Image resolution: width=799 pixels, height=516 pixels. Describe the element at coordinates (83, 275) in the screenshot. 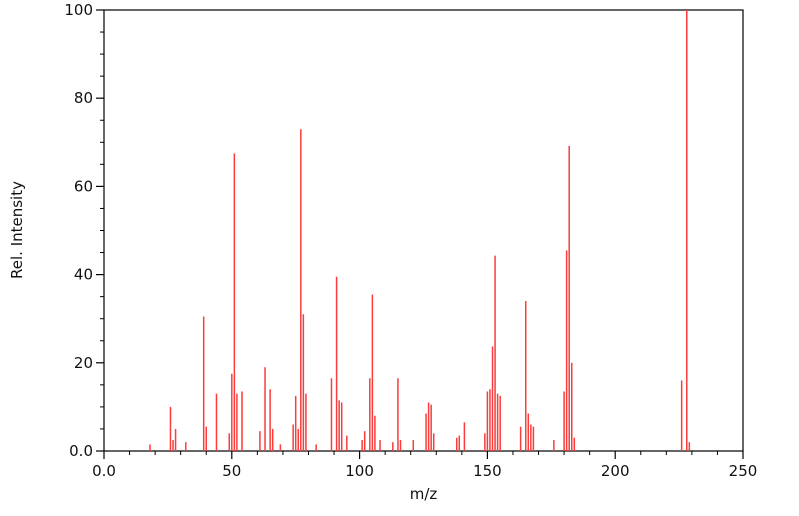

I see `svg-text: 40` at that location.